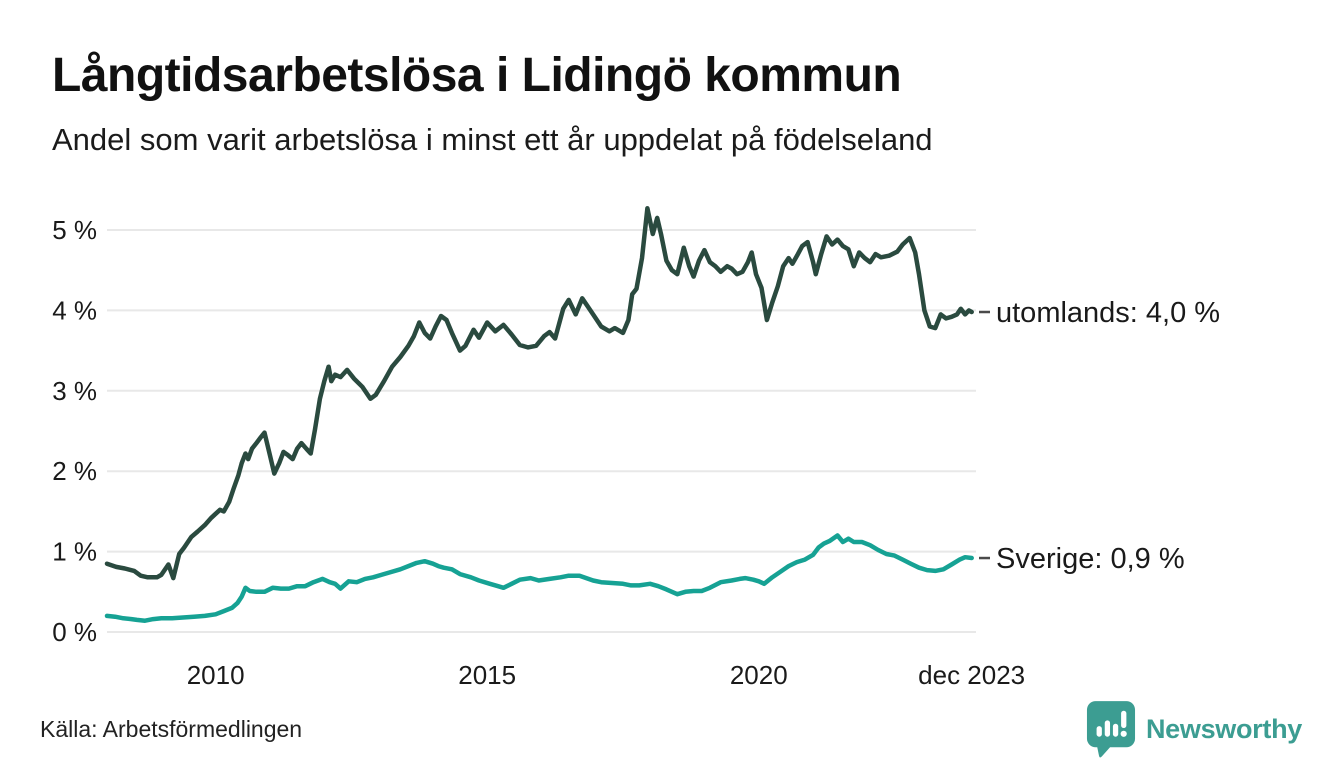 The image size is (1340, 780). What do you see at coordinates (487, 675) in the screenshot?
I see `x-axis-tick-label: 2015` at bounding box center [487, 675].